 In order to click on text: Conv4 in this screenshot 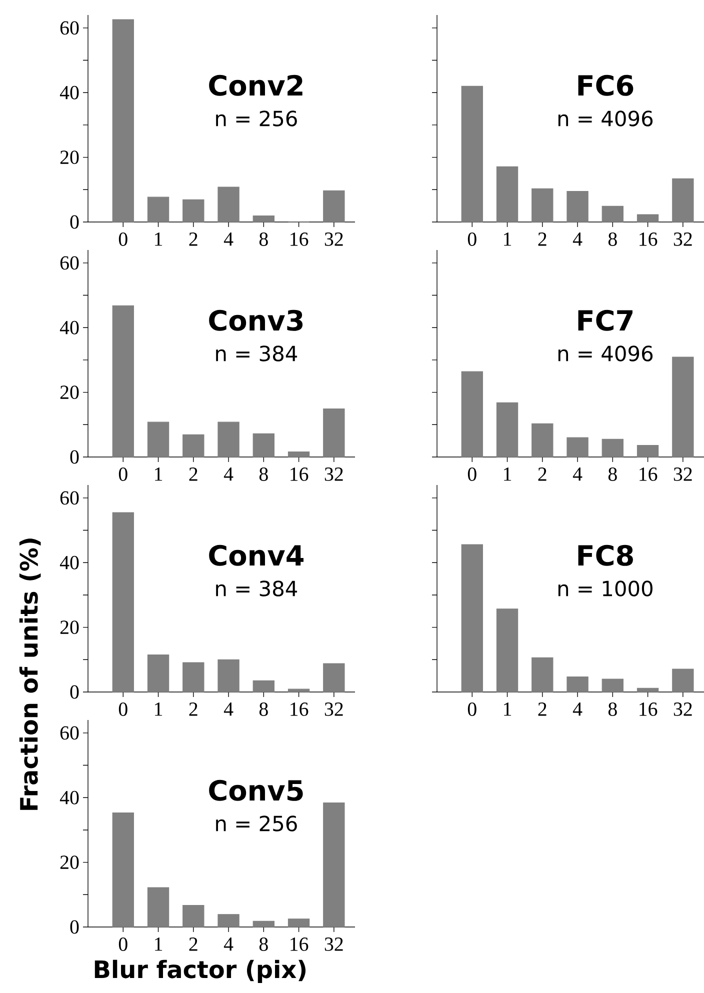, I will do `click(256, 555)`.